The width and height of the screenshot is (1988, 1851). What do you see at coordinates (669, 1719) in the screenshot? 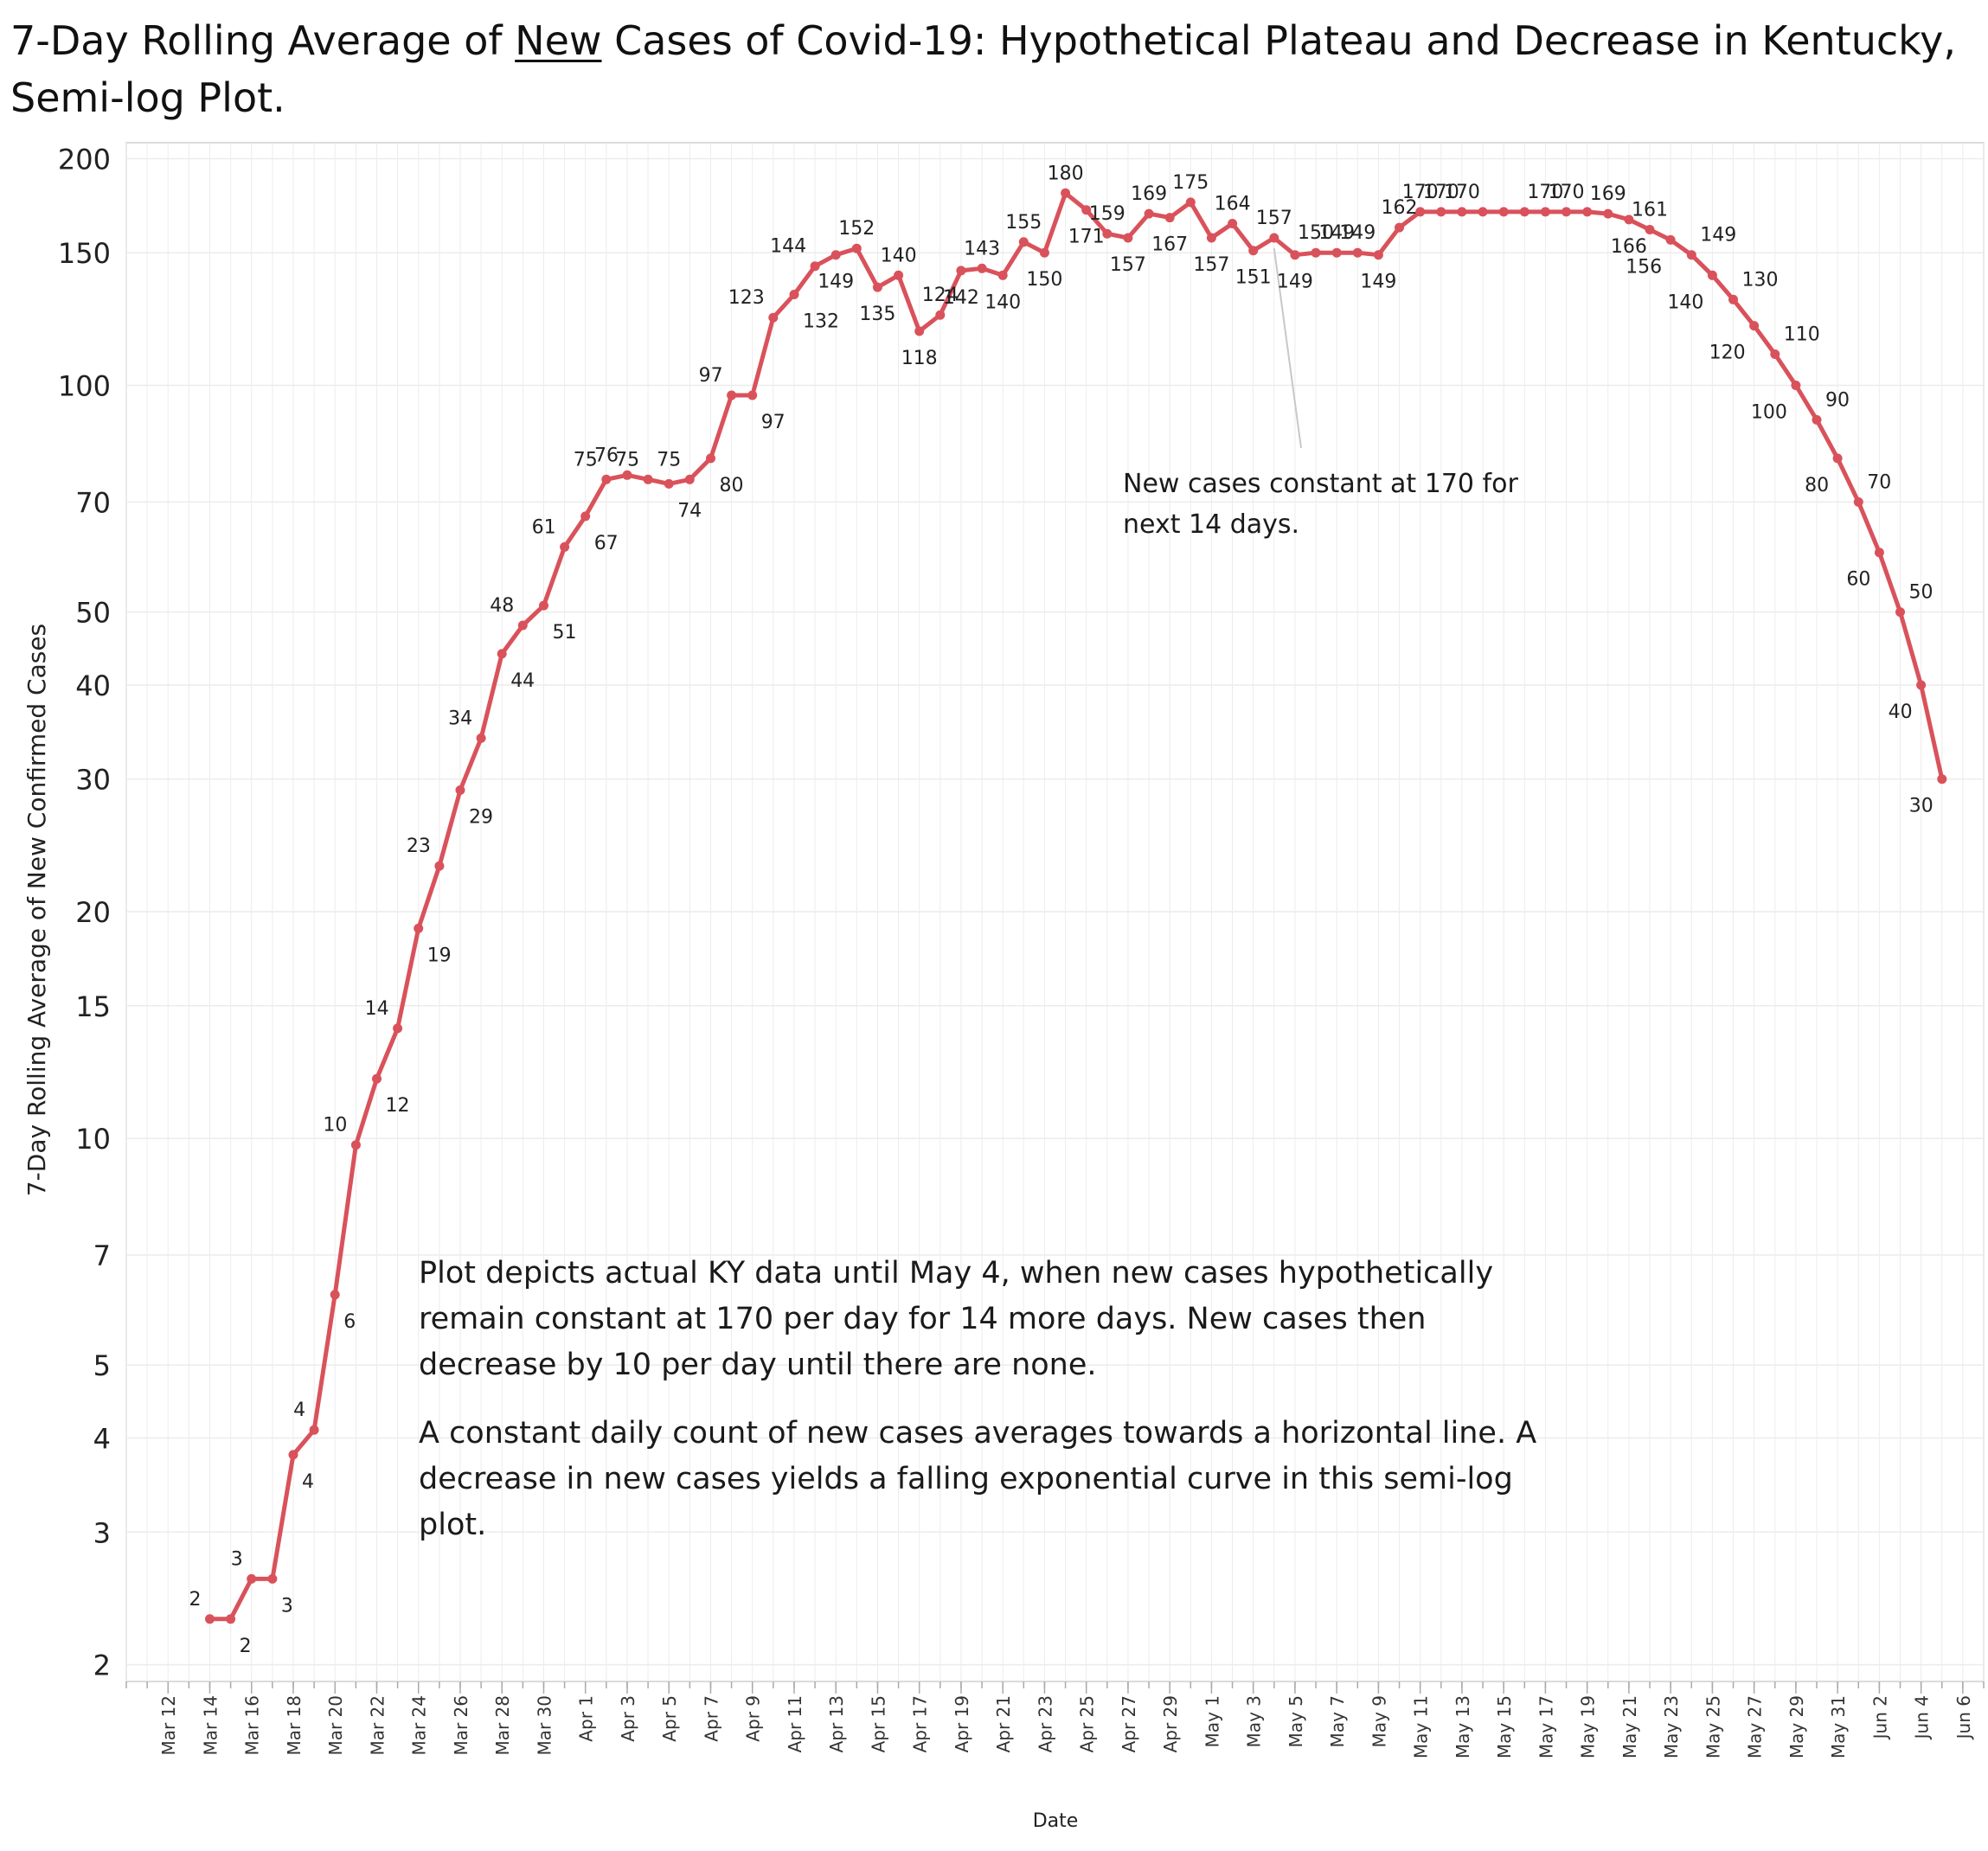
I see `x-tick-label: Apr 5` at bounding box center [669, 1719].